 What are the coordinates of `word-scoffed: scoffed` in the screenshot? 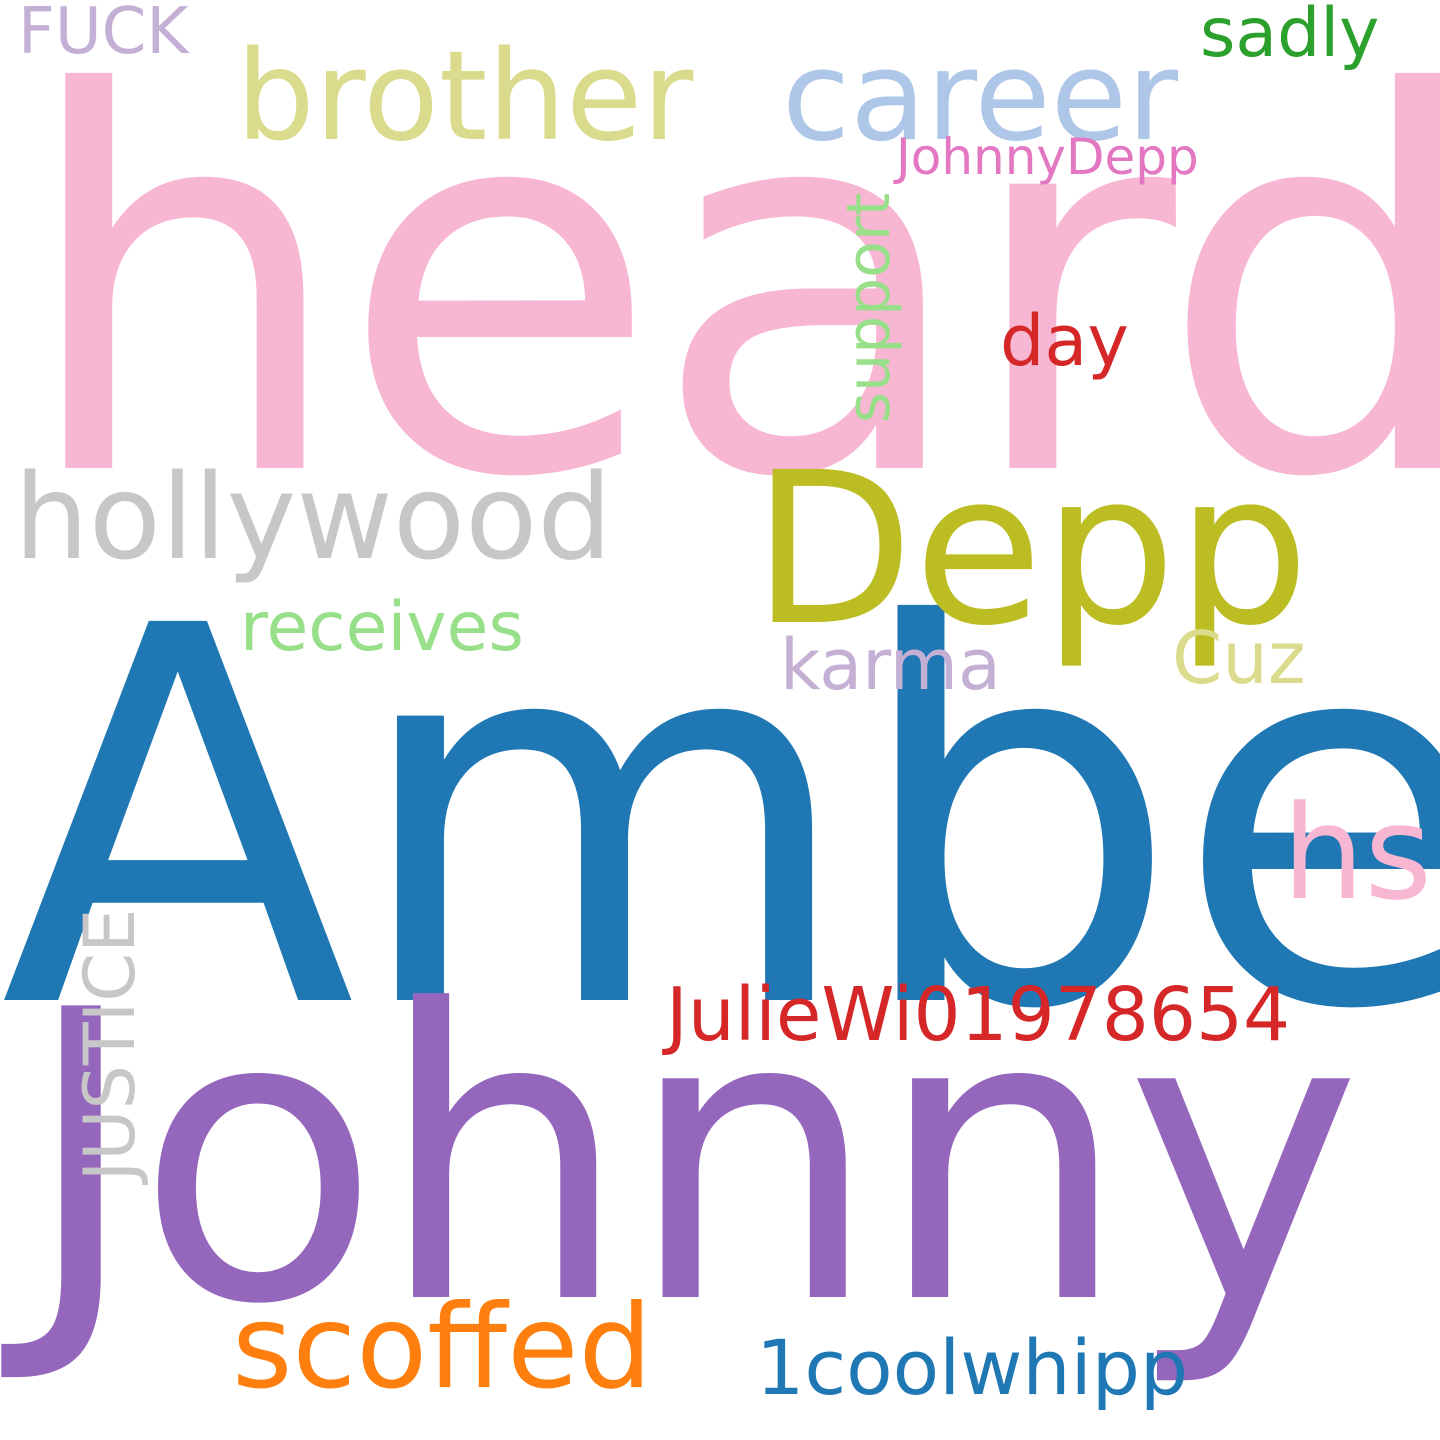 It's located at (442, 1347).